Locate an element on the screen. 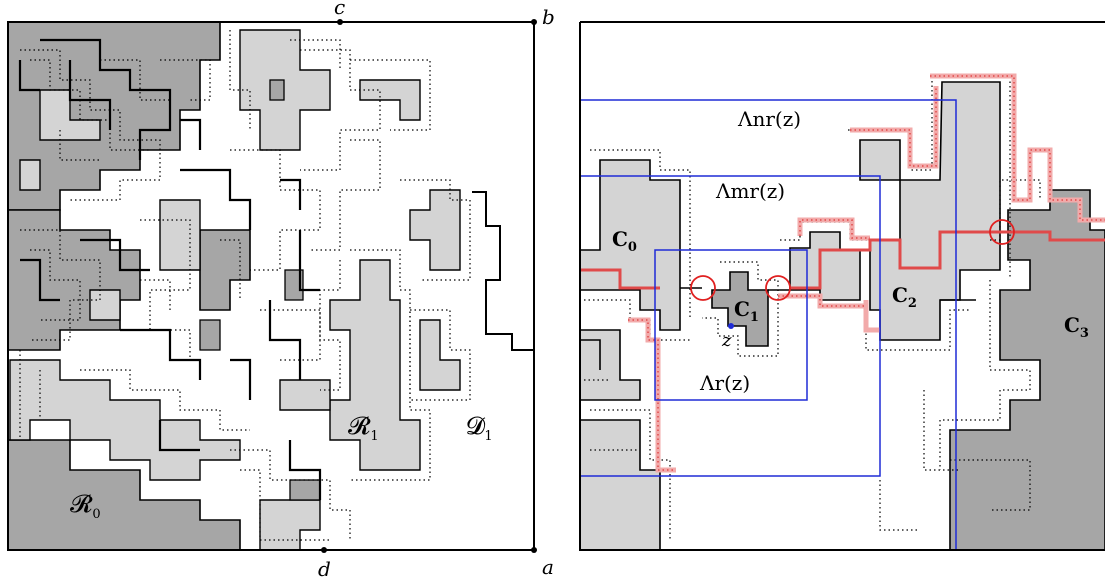 This screenshot has width=1105, height=581. point-a is located at coordinates (534, 550).